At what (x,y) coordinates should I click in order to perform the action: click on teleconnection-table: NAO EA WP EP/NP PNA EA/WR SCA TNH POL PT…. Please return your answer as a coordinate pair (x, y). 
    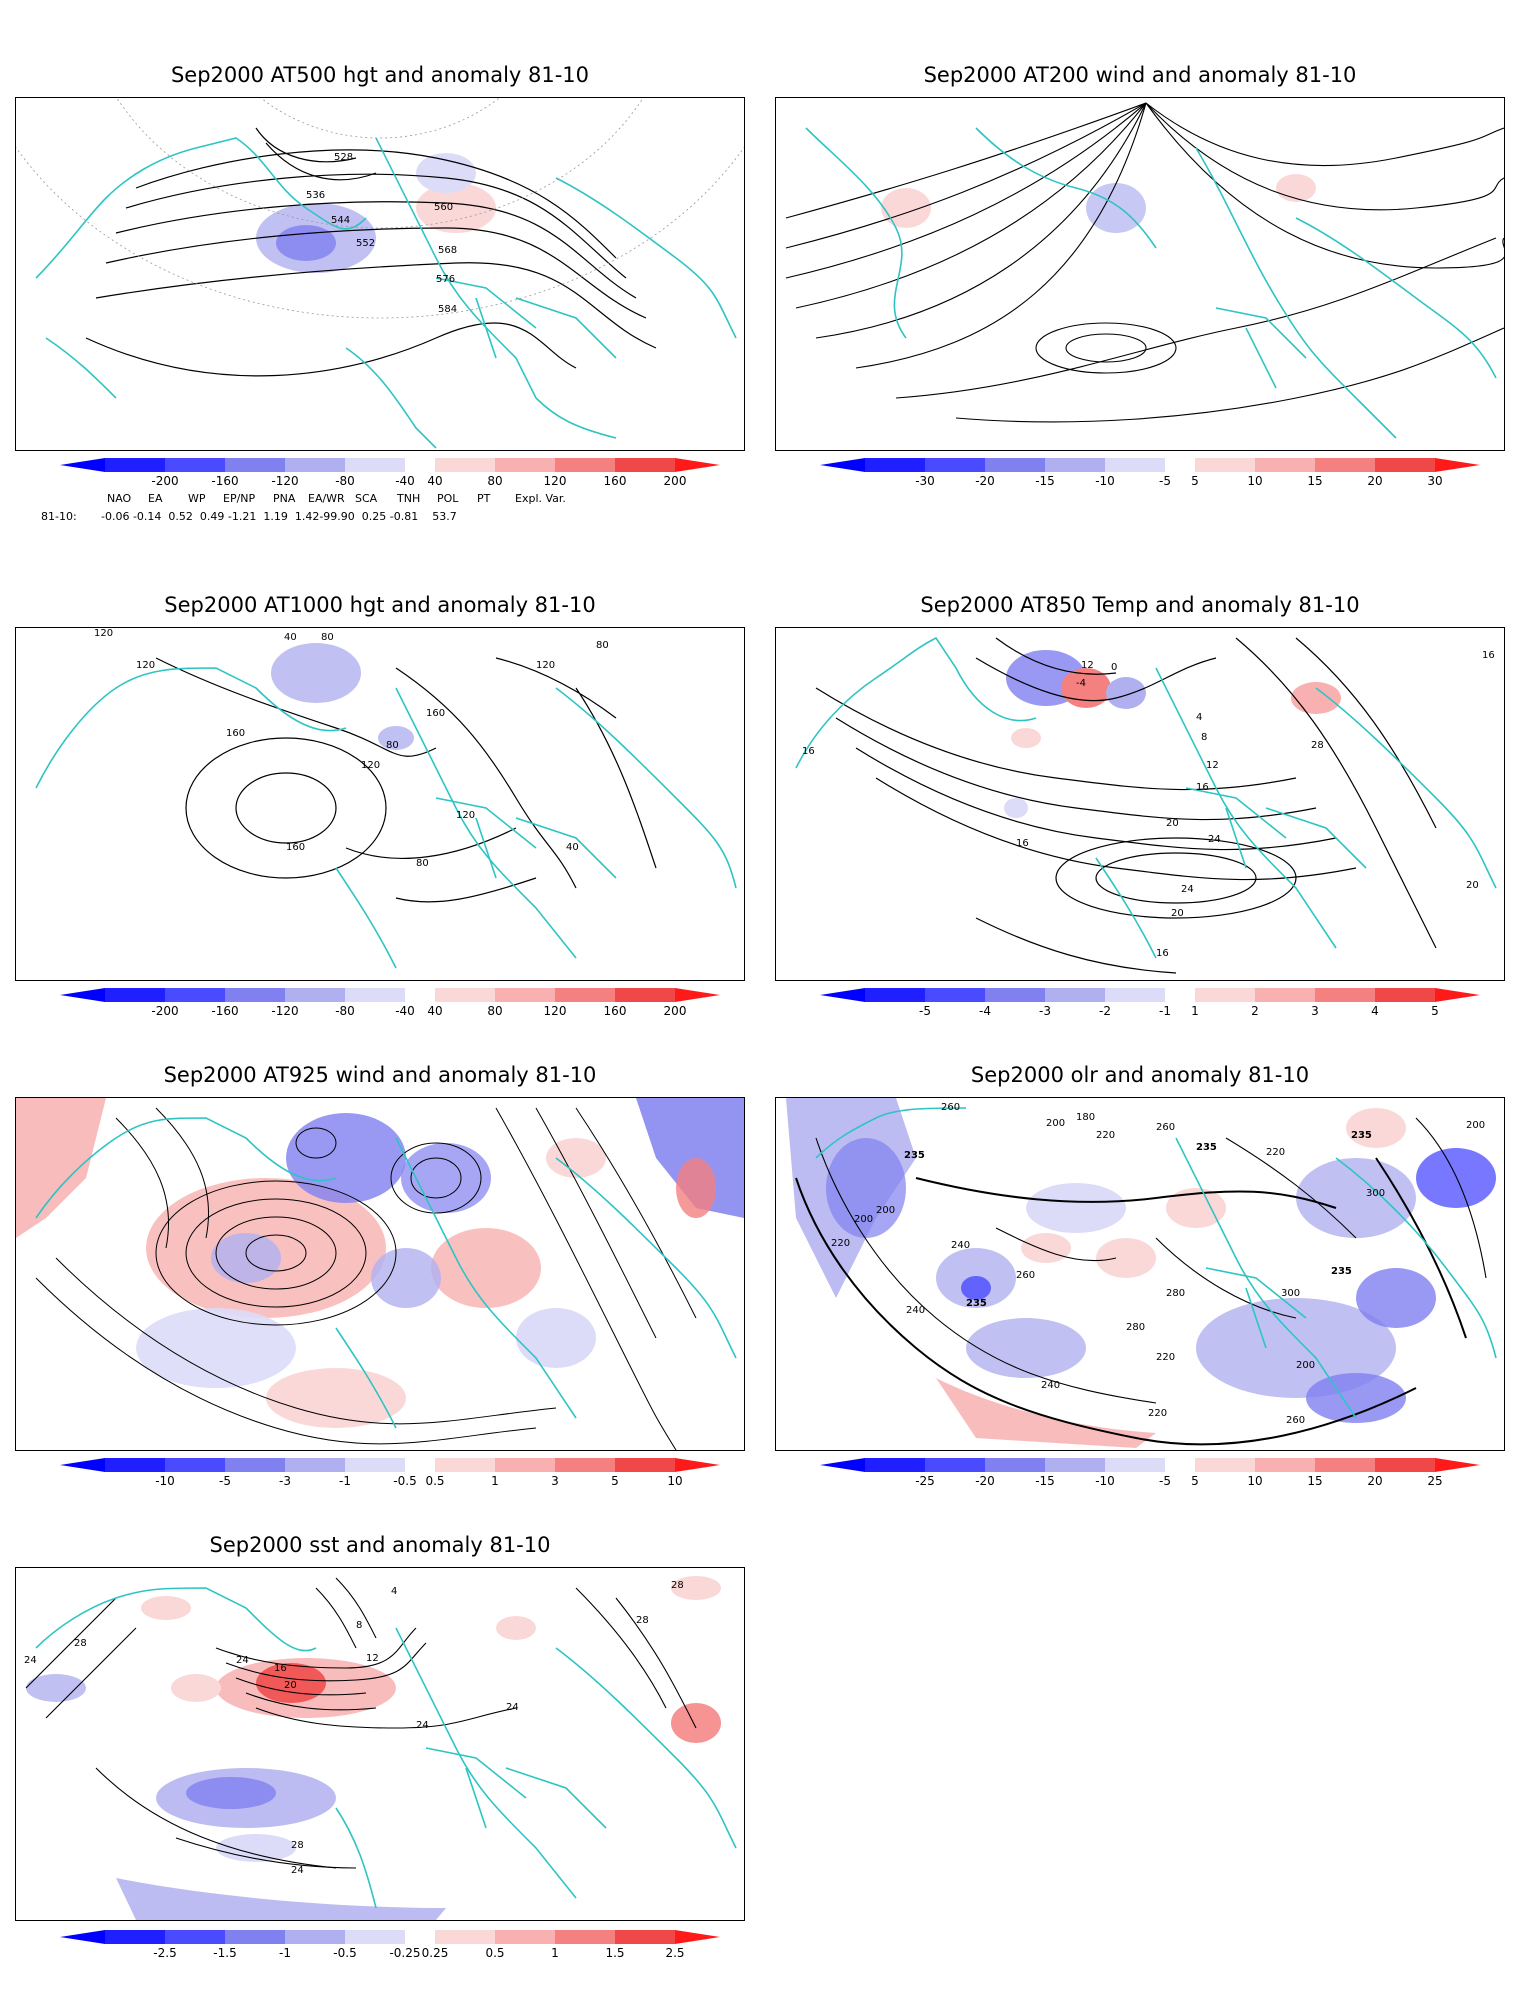
    Looking at the image, I should click on (385, 510).